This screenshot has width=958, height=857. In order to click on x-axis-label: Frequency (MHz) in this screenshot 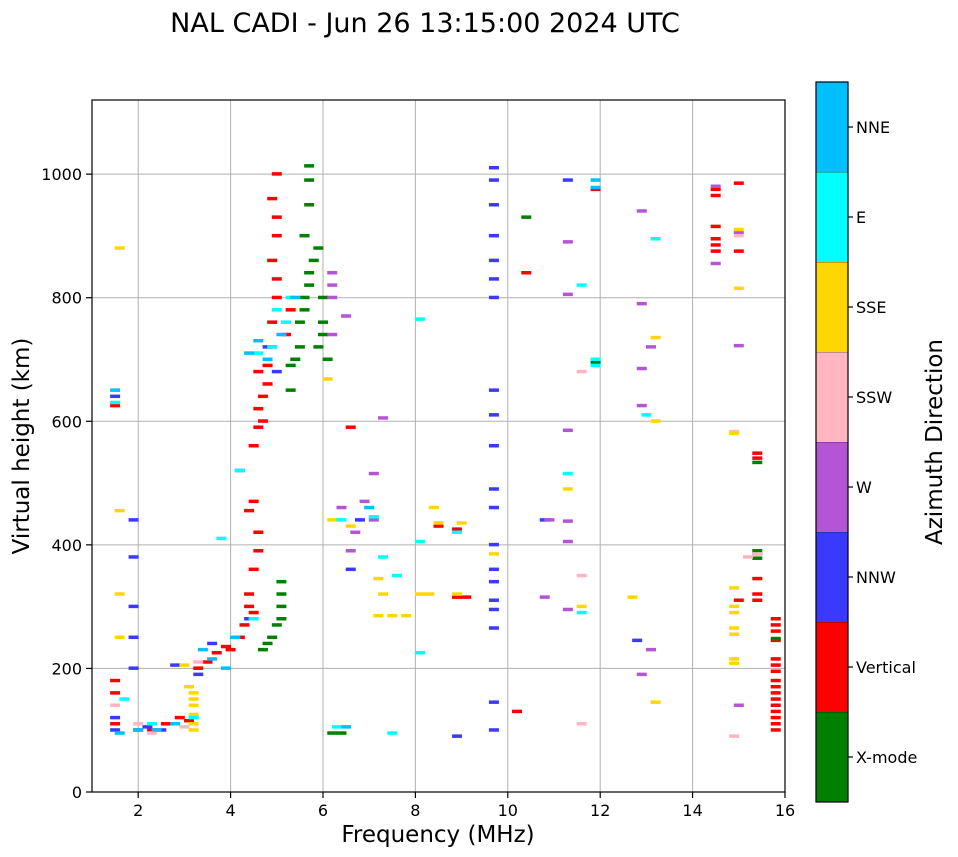, I will do `click(437, 835)`.